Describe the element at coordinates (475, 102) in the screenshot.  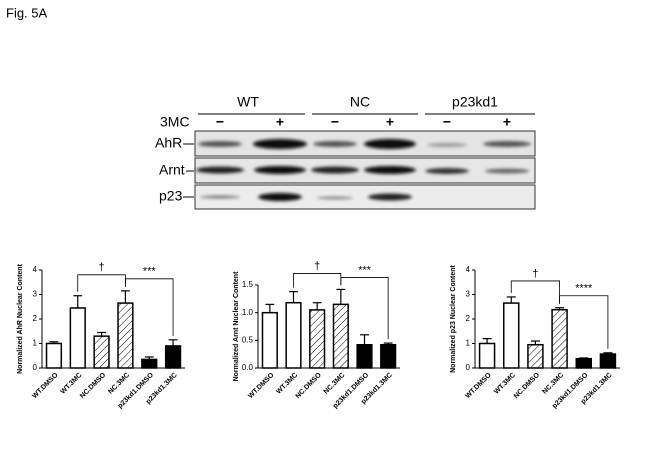
I see `group-label: p23kd1` at that location.